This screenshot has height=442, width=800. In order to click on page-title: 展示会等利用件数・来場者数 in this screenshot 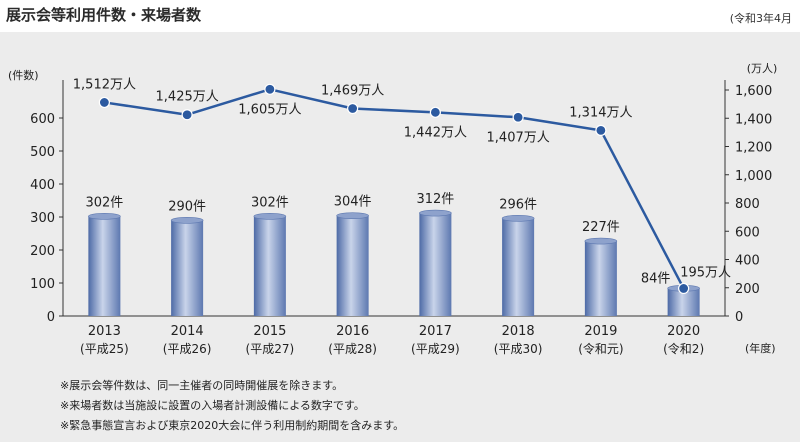, I will do `click(104, 15)`.